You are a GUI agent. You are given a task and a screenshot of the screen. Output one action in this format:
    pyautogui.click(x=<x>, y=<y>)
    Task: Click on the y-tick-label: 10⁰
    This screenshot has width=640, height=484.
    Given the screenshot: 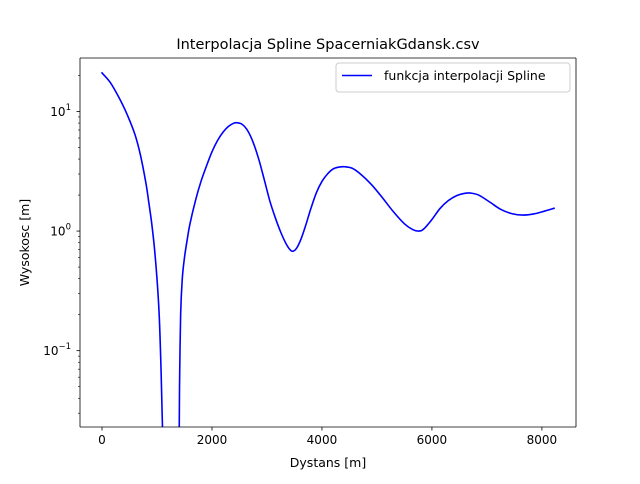 What is the action you would take?
    pyautogui.click(x=60, y=231)
    